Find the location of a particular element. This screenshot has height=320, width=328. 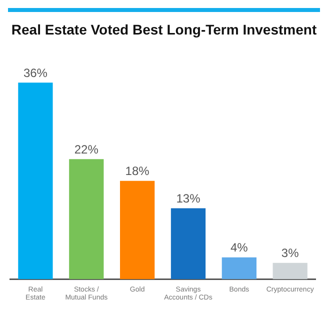

chart-title: Real Estate Voted Best Long-Term Investment is located at coordinates (164, 29).